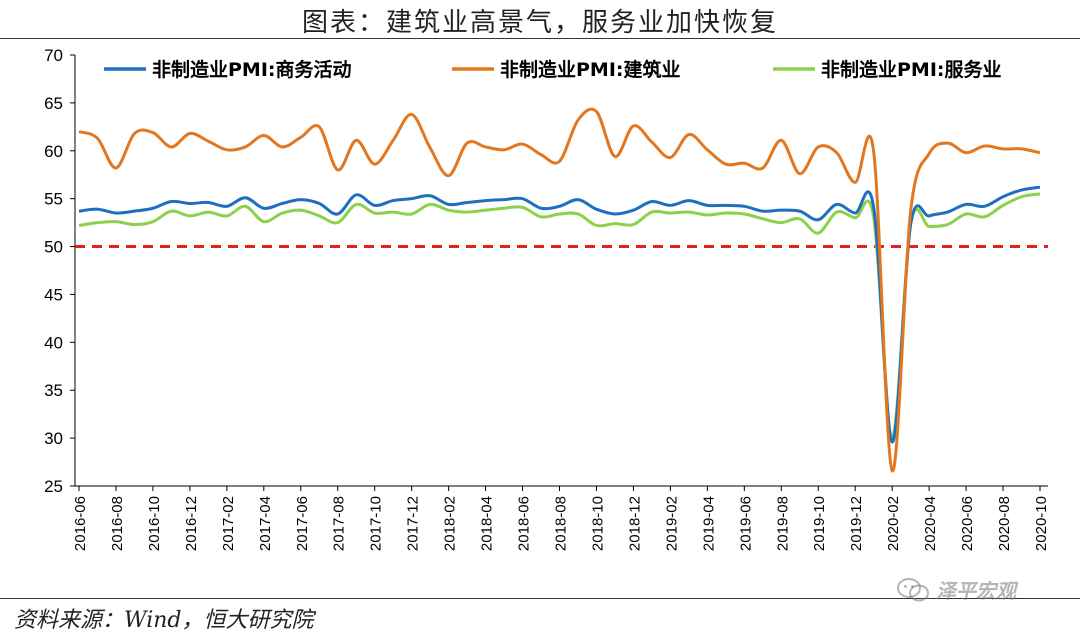  Describe the element at coordinates (265, 523) in the screenshot. I see `x-tick-label: 2017-04` at that location.